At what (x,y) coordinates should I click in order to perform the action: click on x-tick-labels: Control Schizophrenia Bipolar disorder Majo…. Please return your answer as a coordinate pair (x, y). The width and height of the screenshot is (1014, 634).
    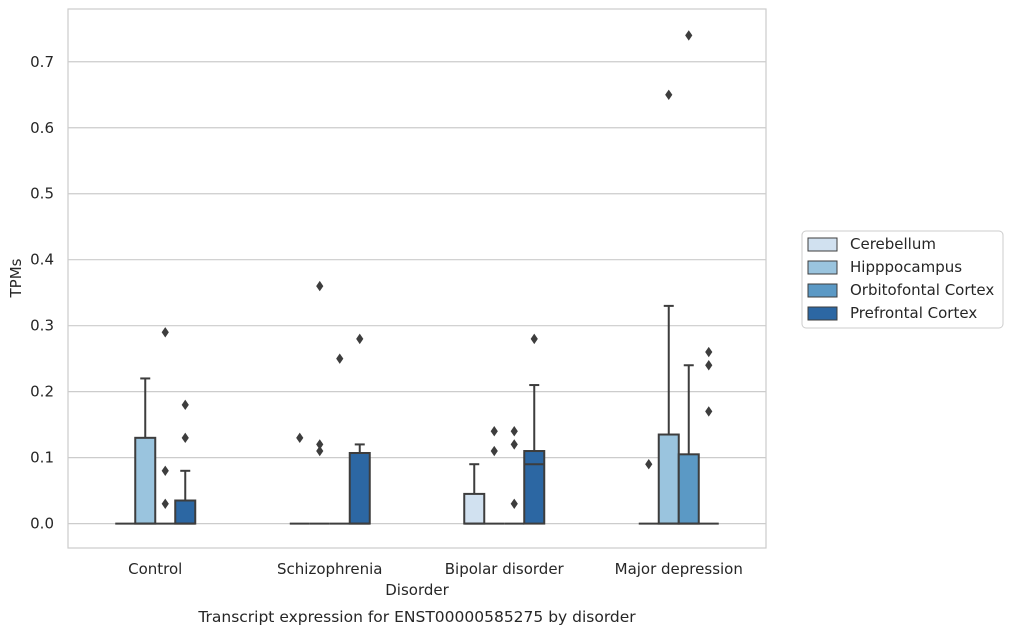
    Looking at the image, I should click on (435, 569).